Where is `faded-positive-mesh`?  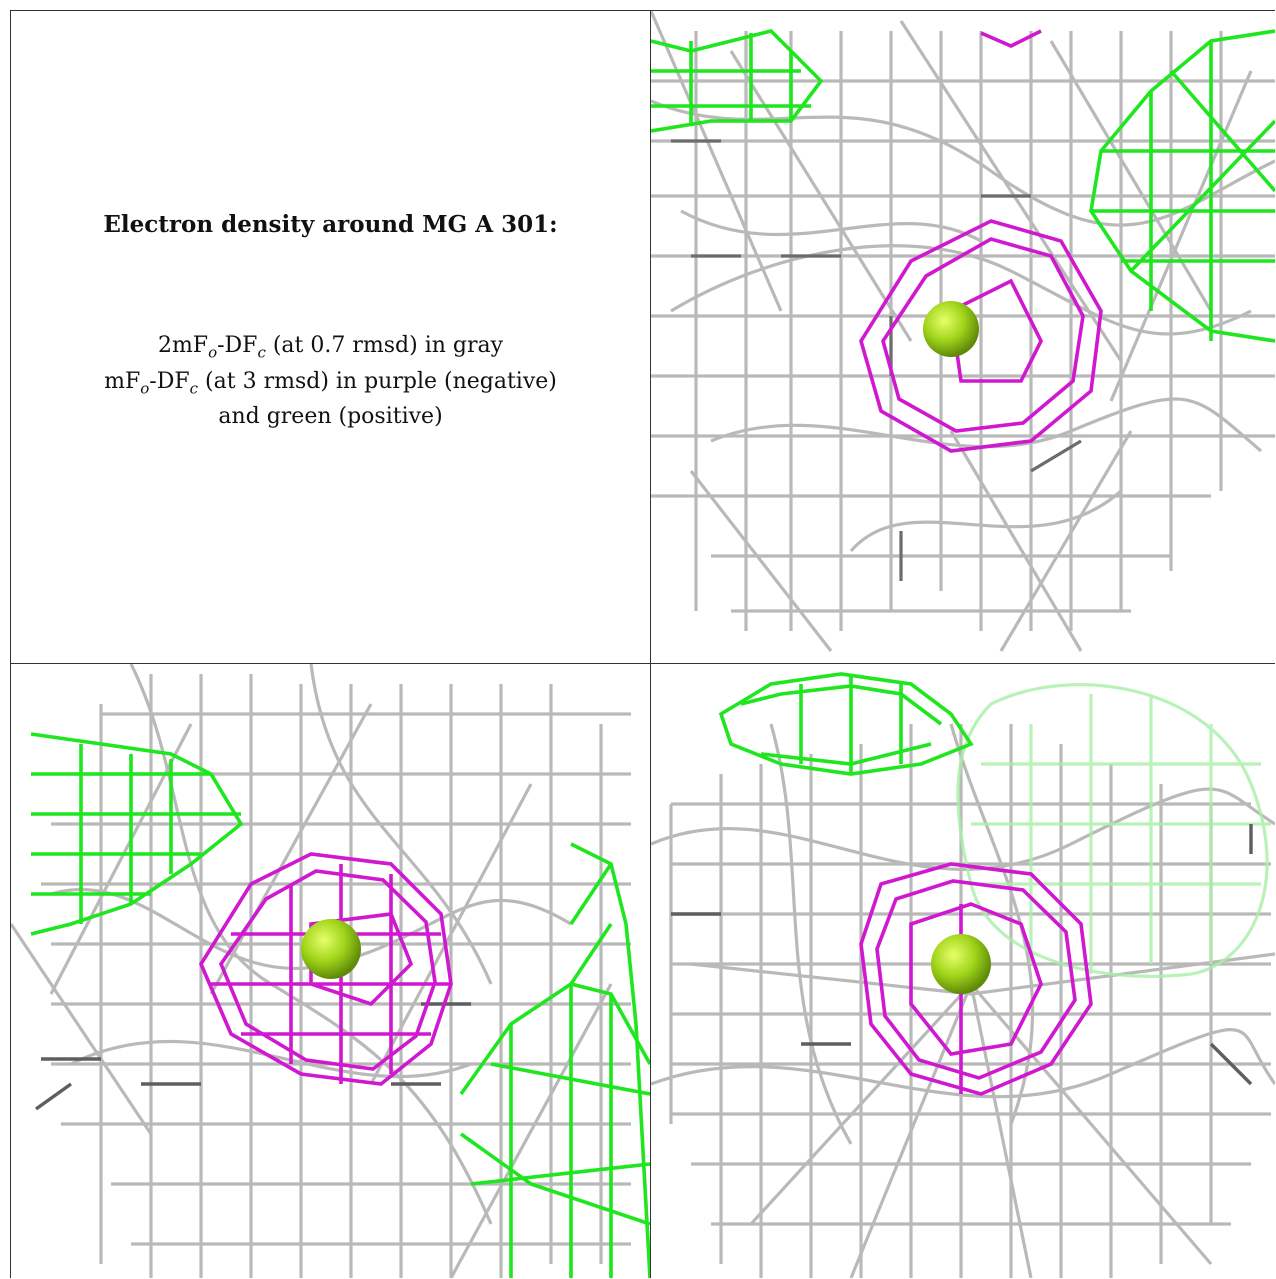 faded-positive-mesh is located at coordinates (1113, 830).